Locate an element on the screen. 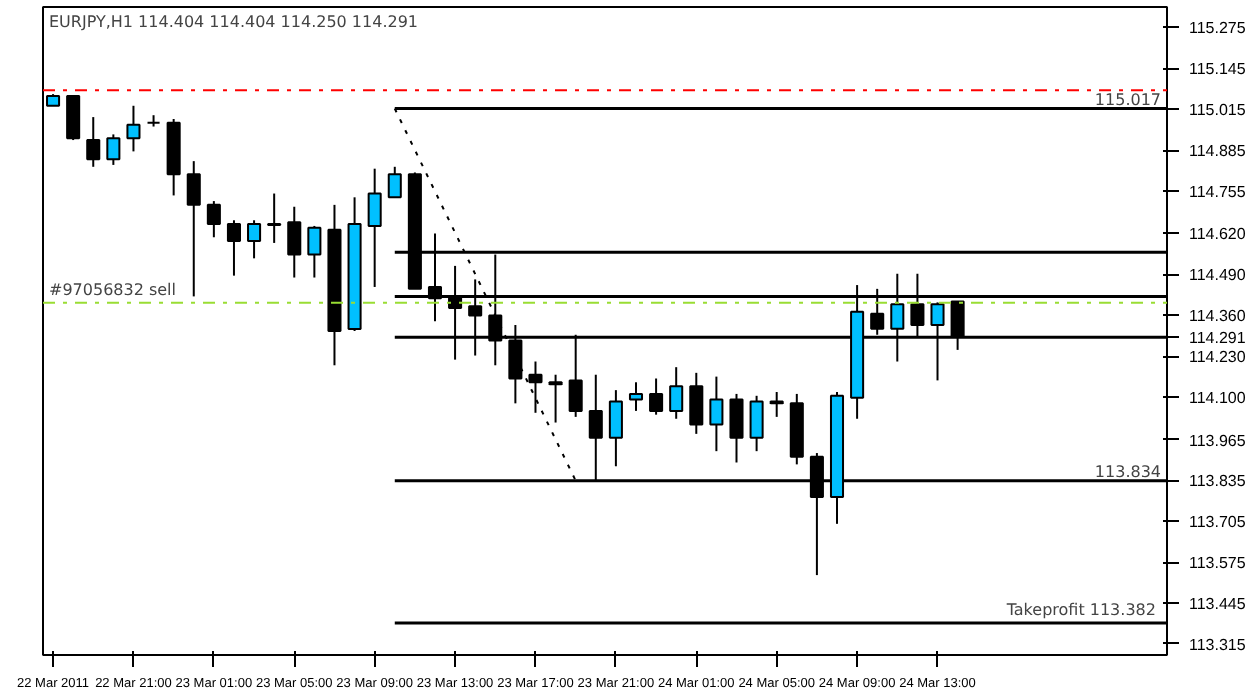  y-tick-label: 114.490 is located at coordinates (1218, 275).